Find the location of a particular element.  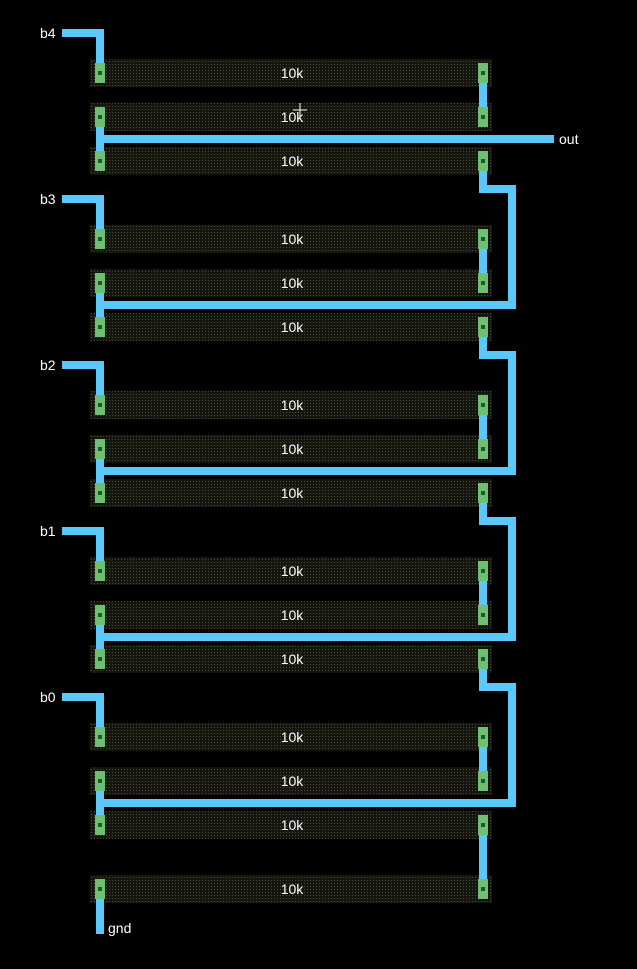

input-wire-b4 is located at coordinates (83, 53).